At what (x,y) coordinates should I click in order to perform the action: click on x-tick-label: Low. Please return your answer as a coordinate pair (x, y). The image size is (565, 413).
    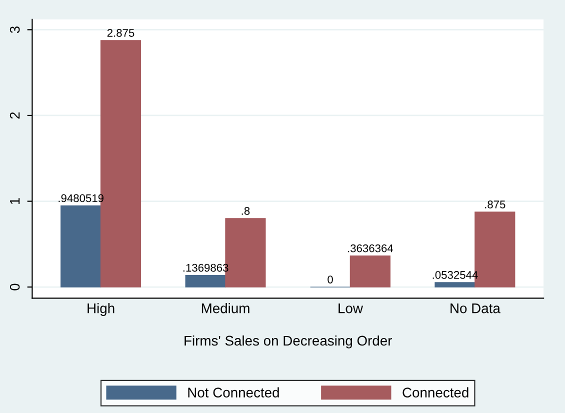
    Looking at the image, I should click on (350, 309).